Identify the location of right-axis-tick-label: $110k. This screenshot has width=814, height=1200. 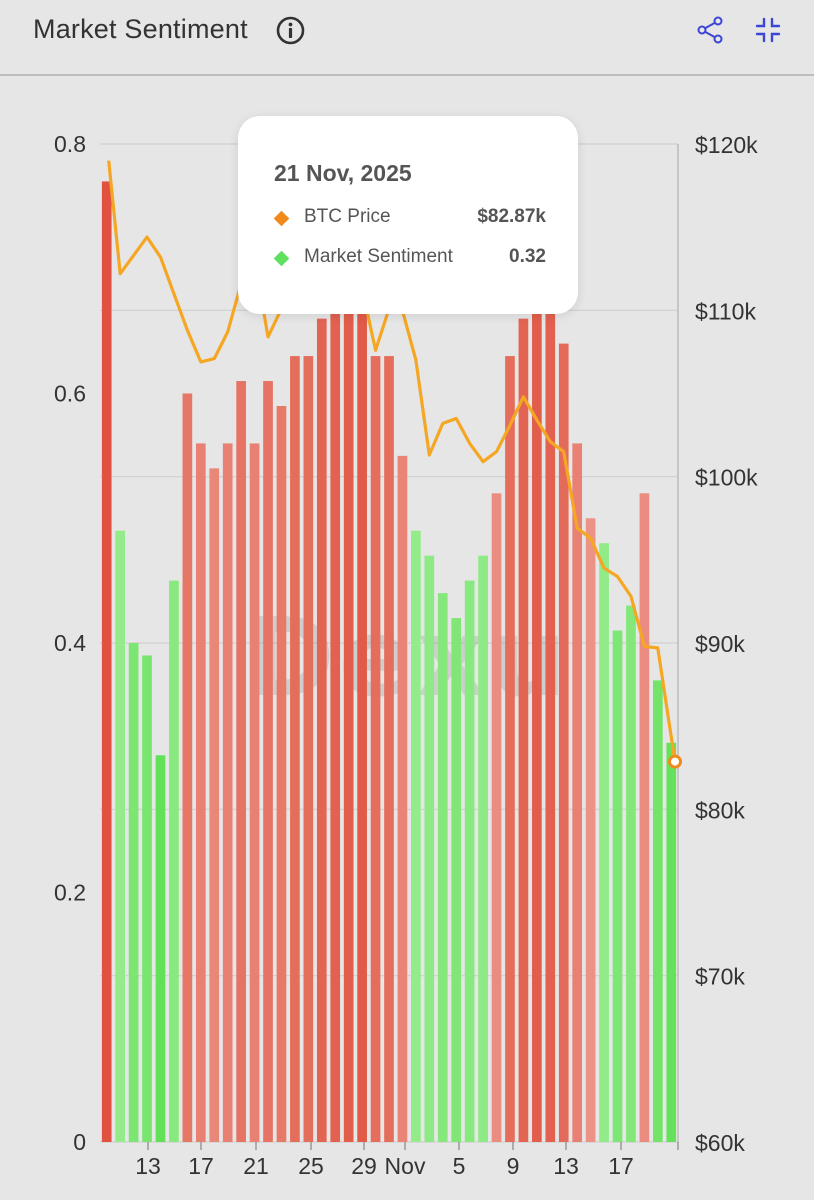
(725, 311).